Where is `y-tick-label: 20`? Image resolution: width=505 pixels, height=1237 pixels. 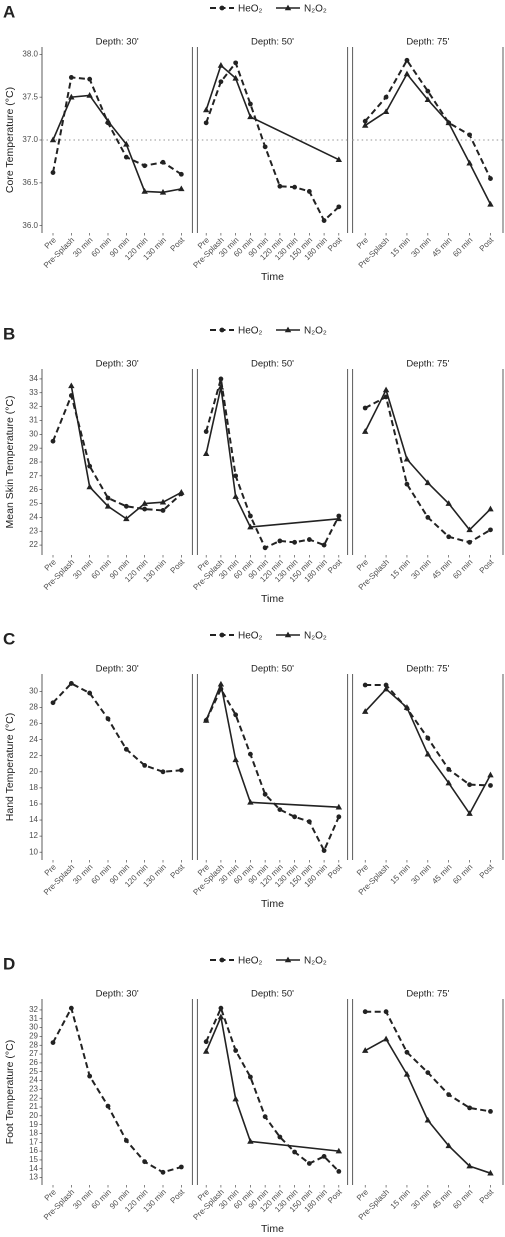 y-tick-label: 20 is located at coordinates (33, 771).